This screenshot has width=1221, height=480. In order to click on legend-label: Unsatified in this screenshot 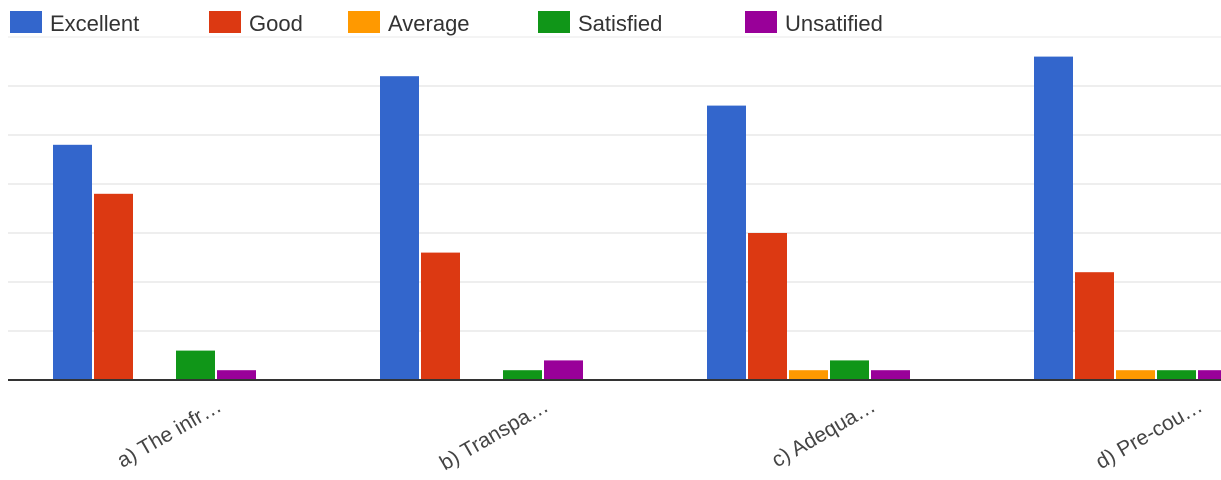, I will do `click(834, 23)`.